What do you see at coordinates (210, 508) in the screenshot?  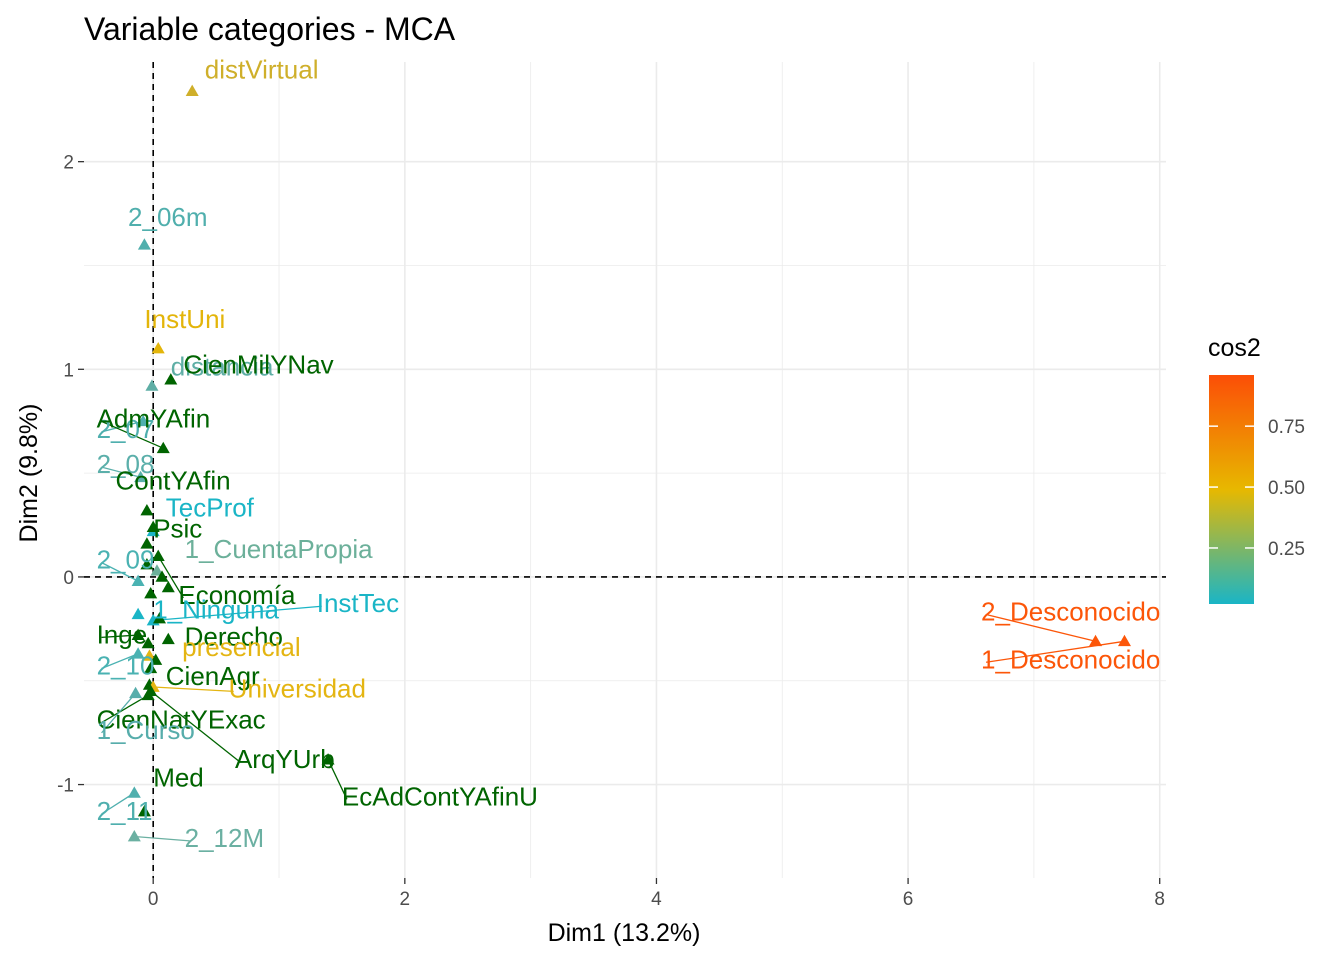 I see `point-label: TecProf` at bounding box center [210, 508].